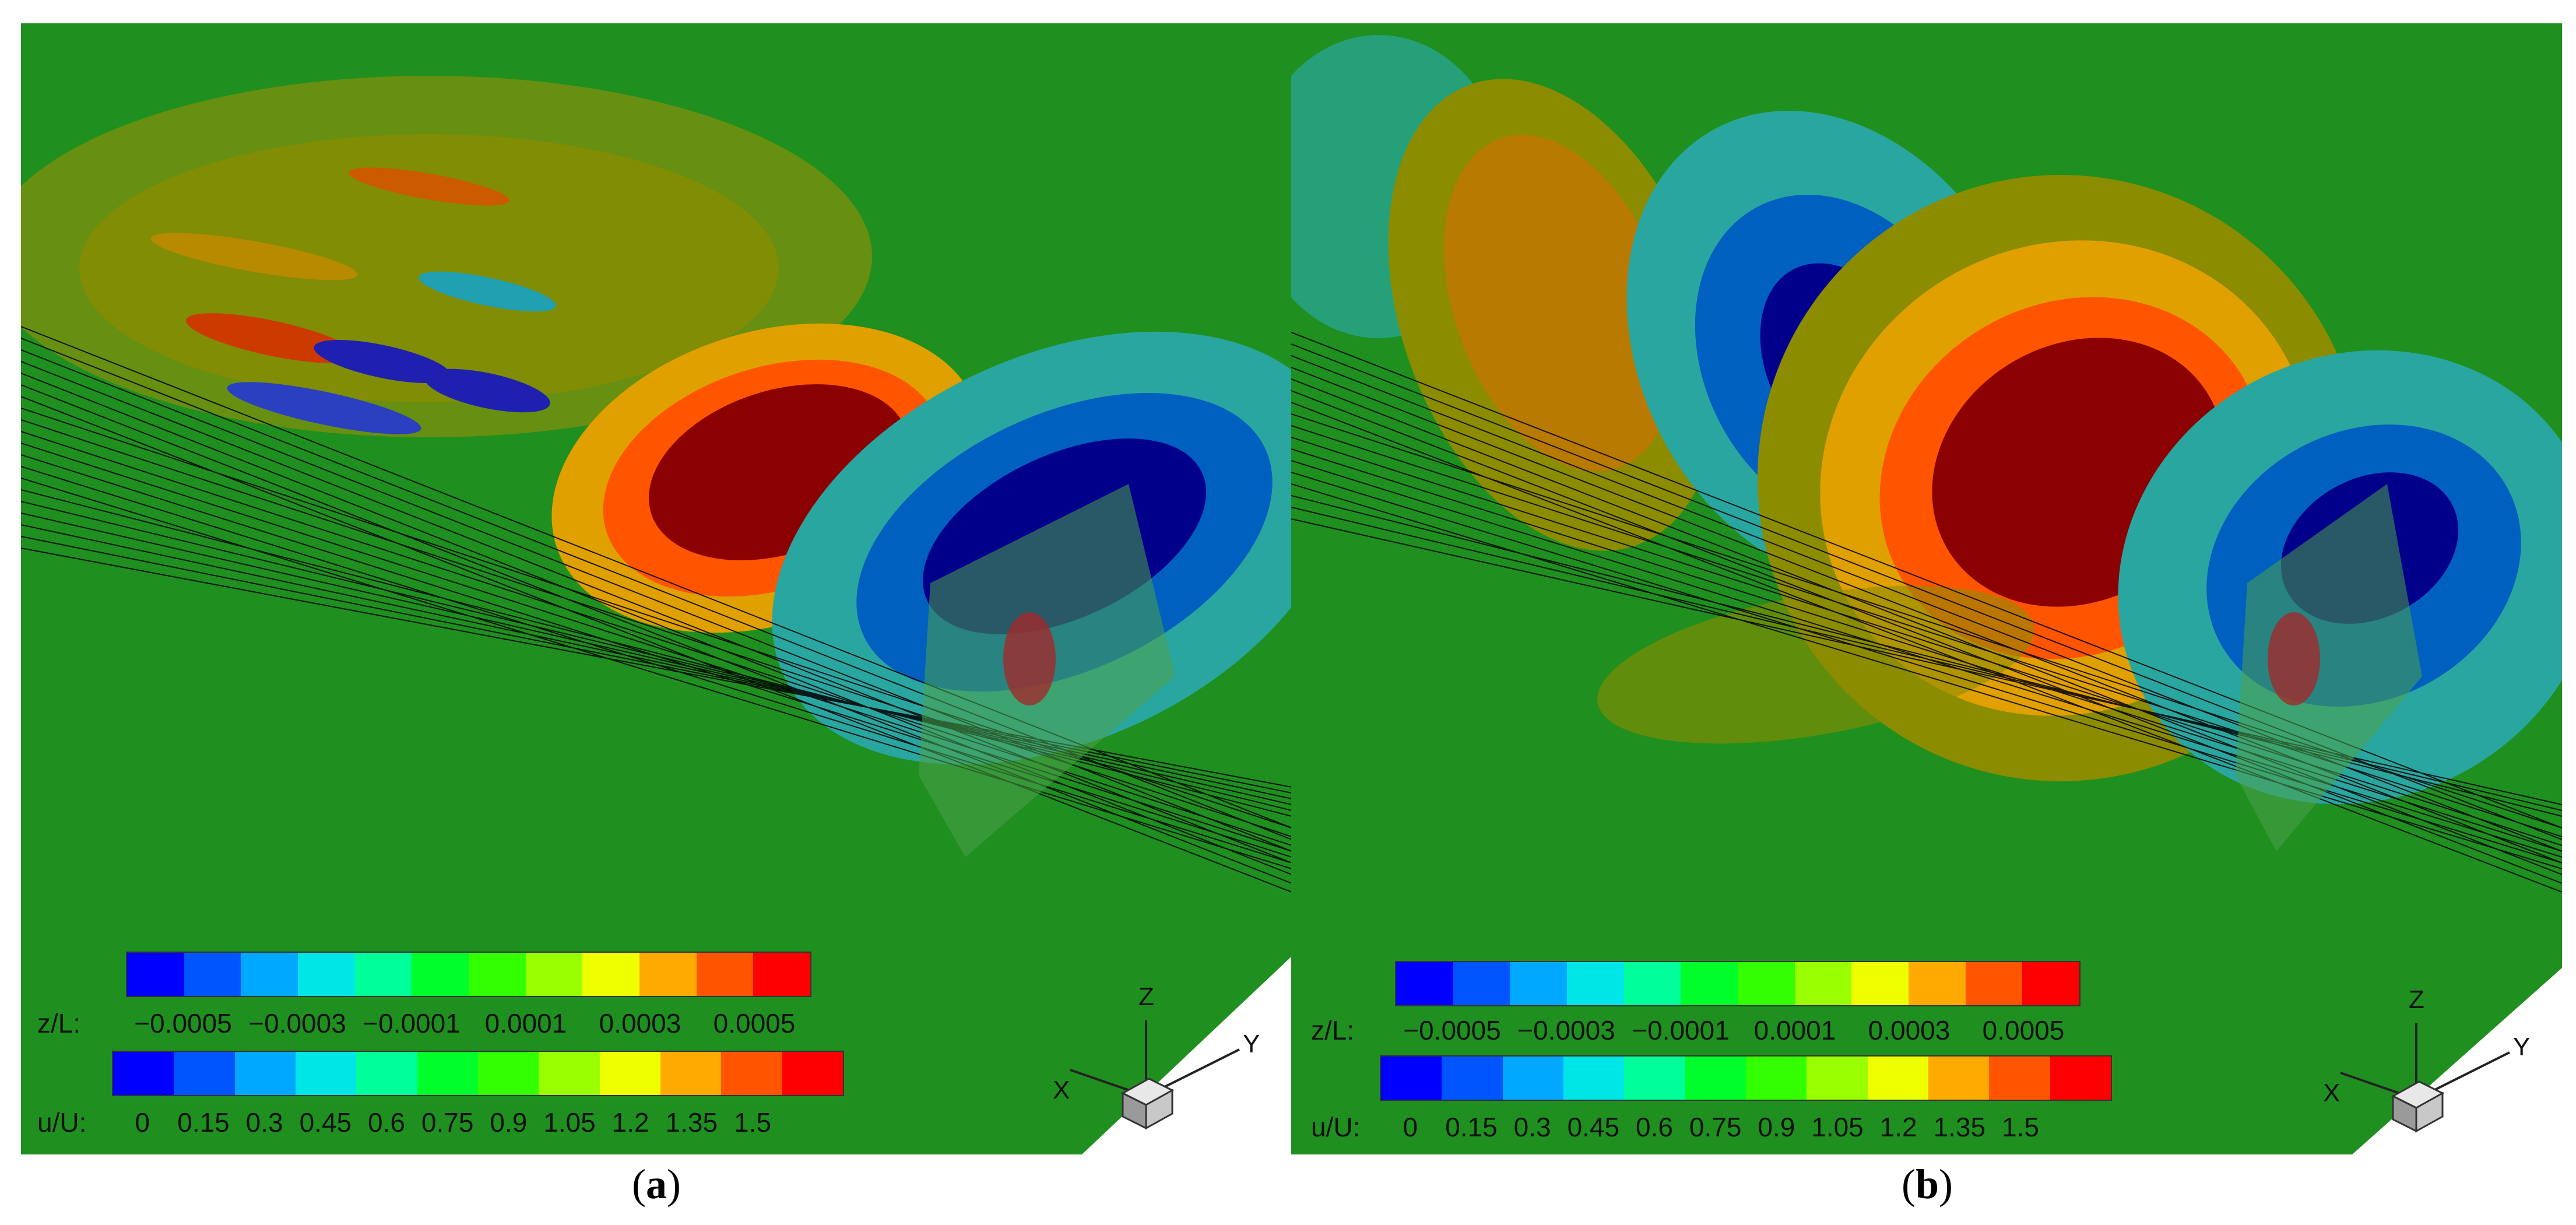  I want to click on caption-a-letter: a, so click(656, 1184).